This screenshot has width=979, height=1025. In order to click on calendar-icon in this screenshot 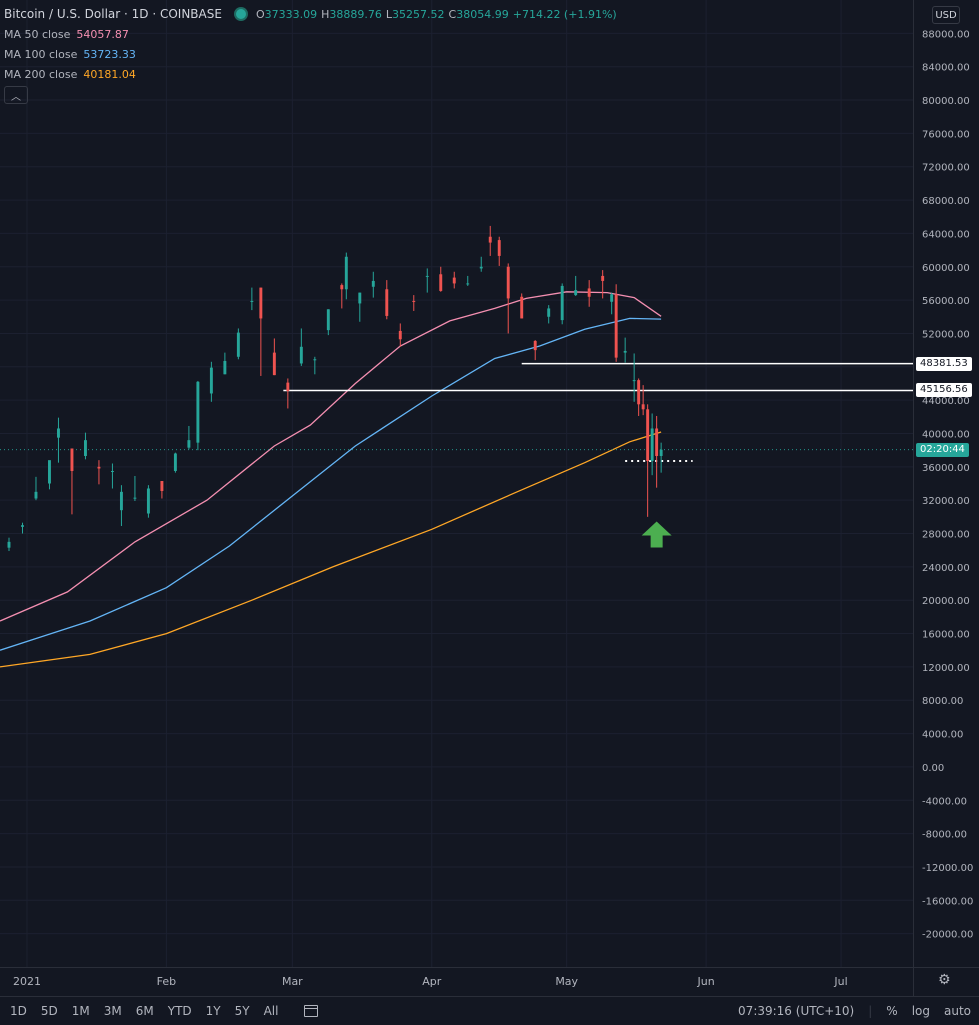, I will do `click(311, 1011)`.